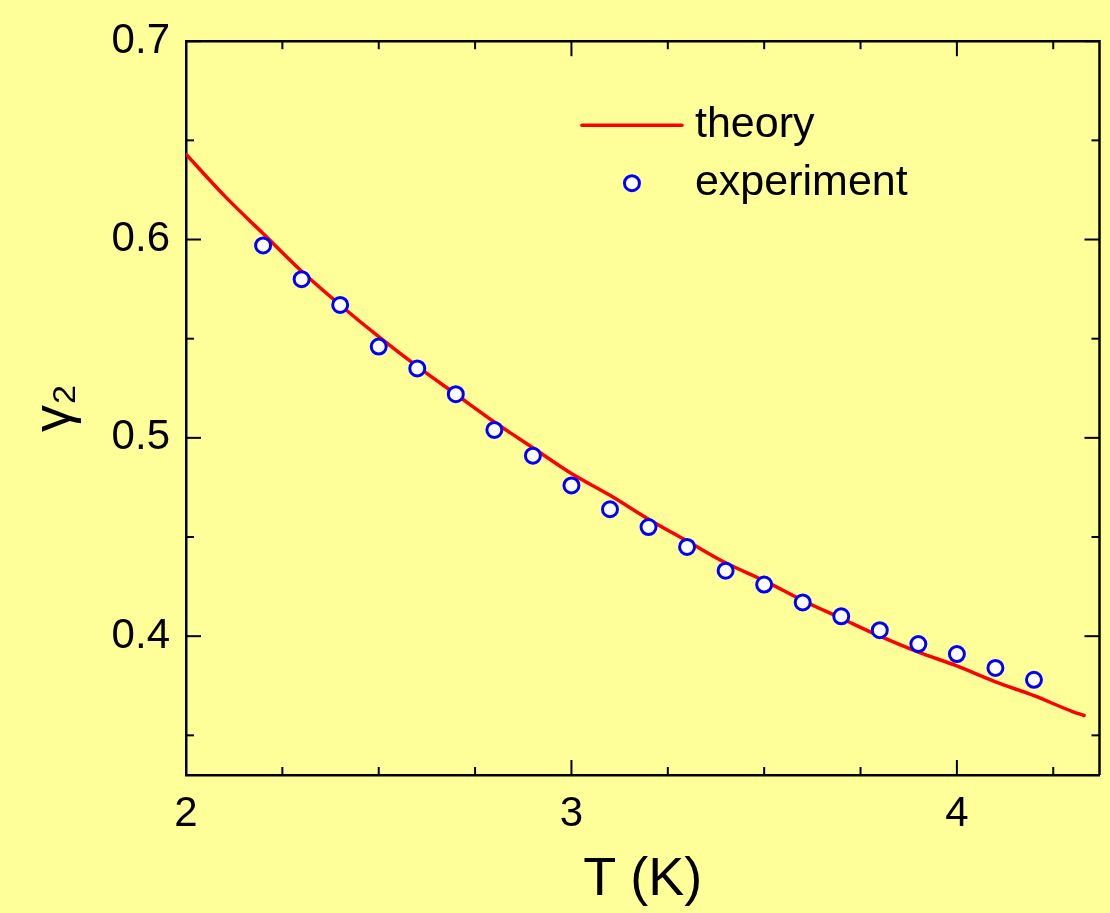 The image size is (1110, 913). Describe the element at coordinates (50, 408) in the screenshot. I see `y-axis-title: γ₂` at that location.